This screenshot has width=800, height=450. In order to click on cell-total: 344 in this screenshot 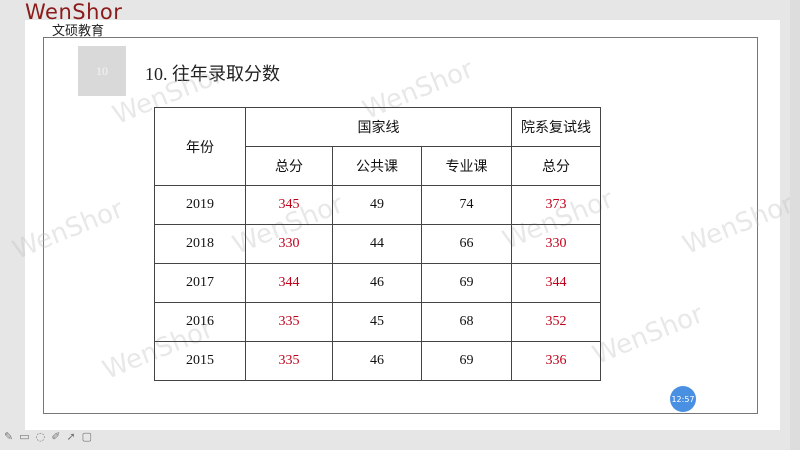, I will do `click(289, 283)`.